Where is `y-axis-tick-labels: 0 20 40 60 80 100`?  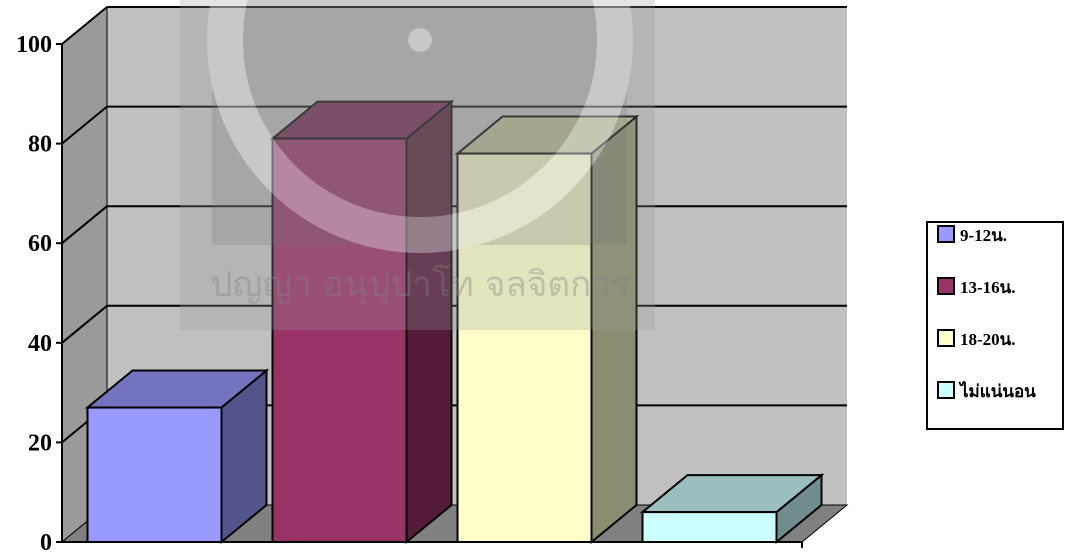 y-axis-tick-labels: 0 20 40 60 80 100 is located at coordinates (34, 292).